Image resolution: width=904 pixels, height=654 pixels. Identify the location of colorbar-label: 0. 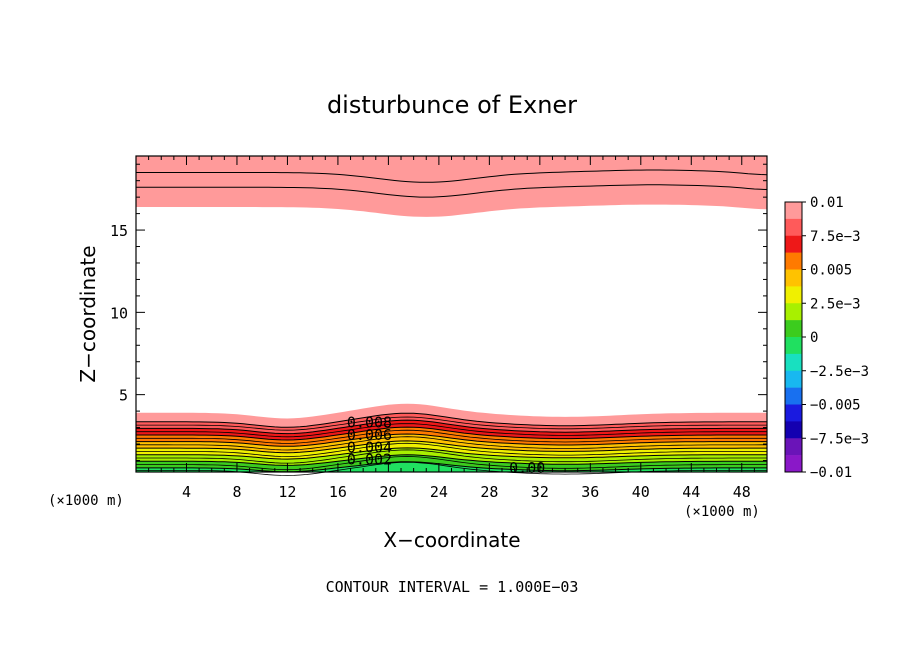
(814, 338).